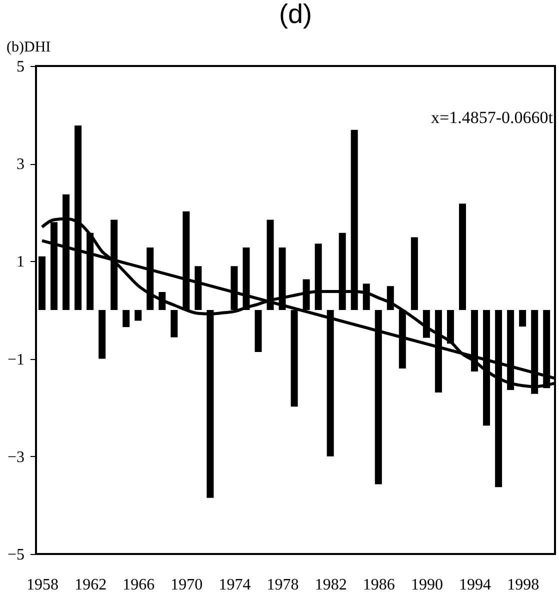  Describe the element at coordinates (28, 48) in the screenshot. I see `y-axis-title: (b)DHI` at that location.